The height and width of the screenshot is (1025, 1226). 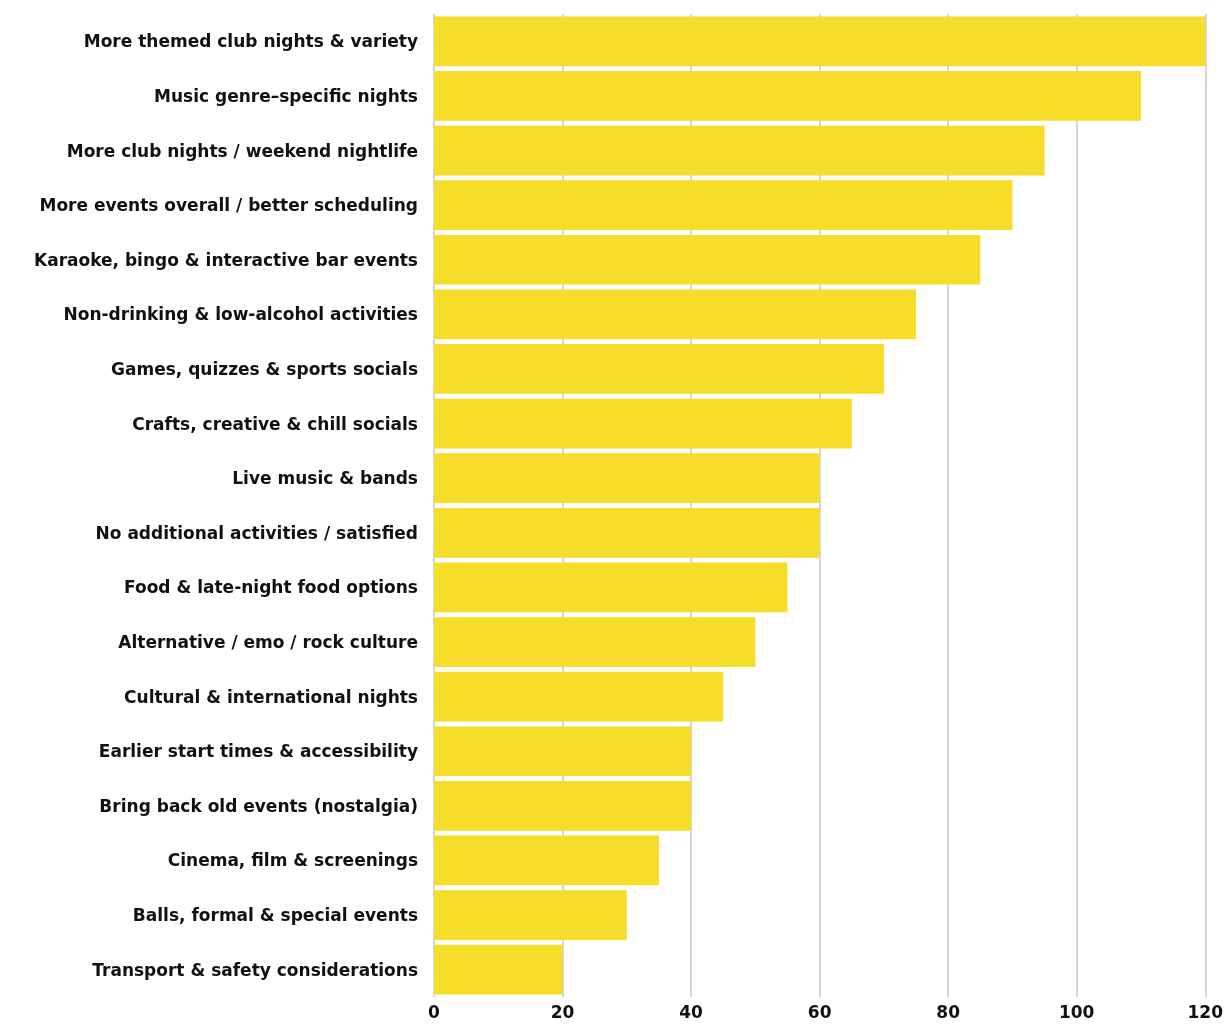 What do you see at coordinates (286, 95) in the screenshot?
I see `y-tick-label: Music genre–specific nights` at bounding box center [286, 95].